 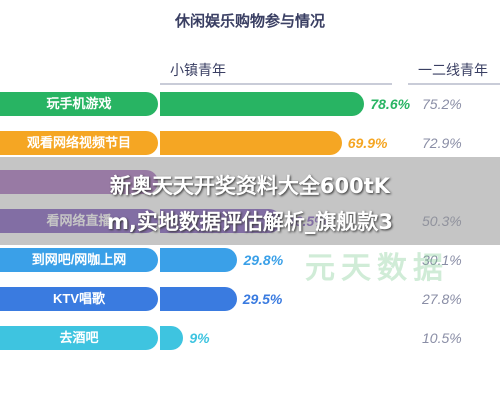 What do you see at coordinates (79, 104) in the screenshot?
I see `category-label: 玩手机游戏` at bounding box center [79, 104].